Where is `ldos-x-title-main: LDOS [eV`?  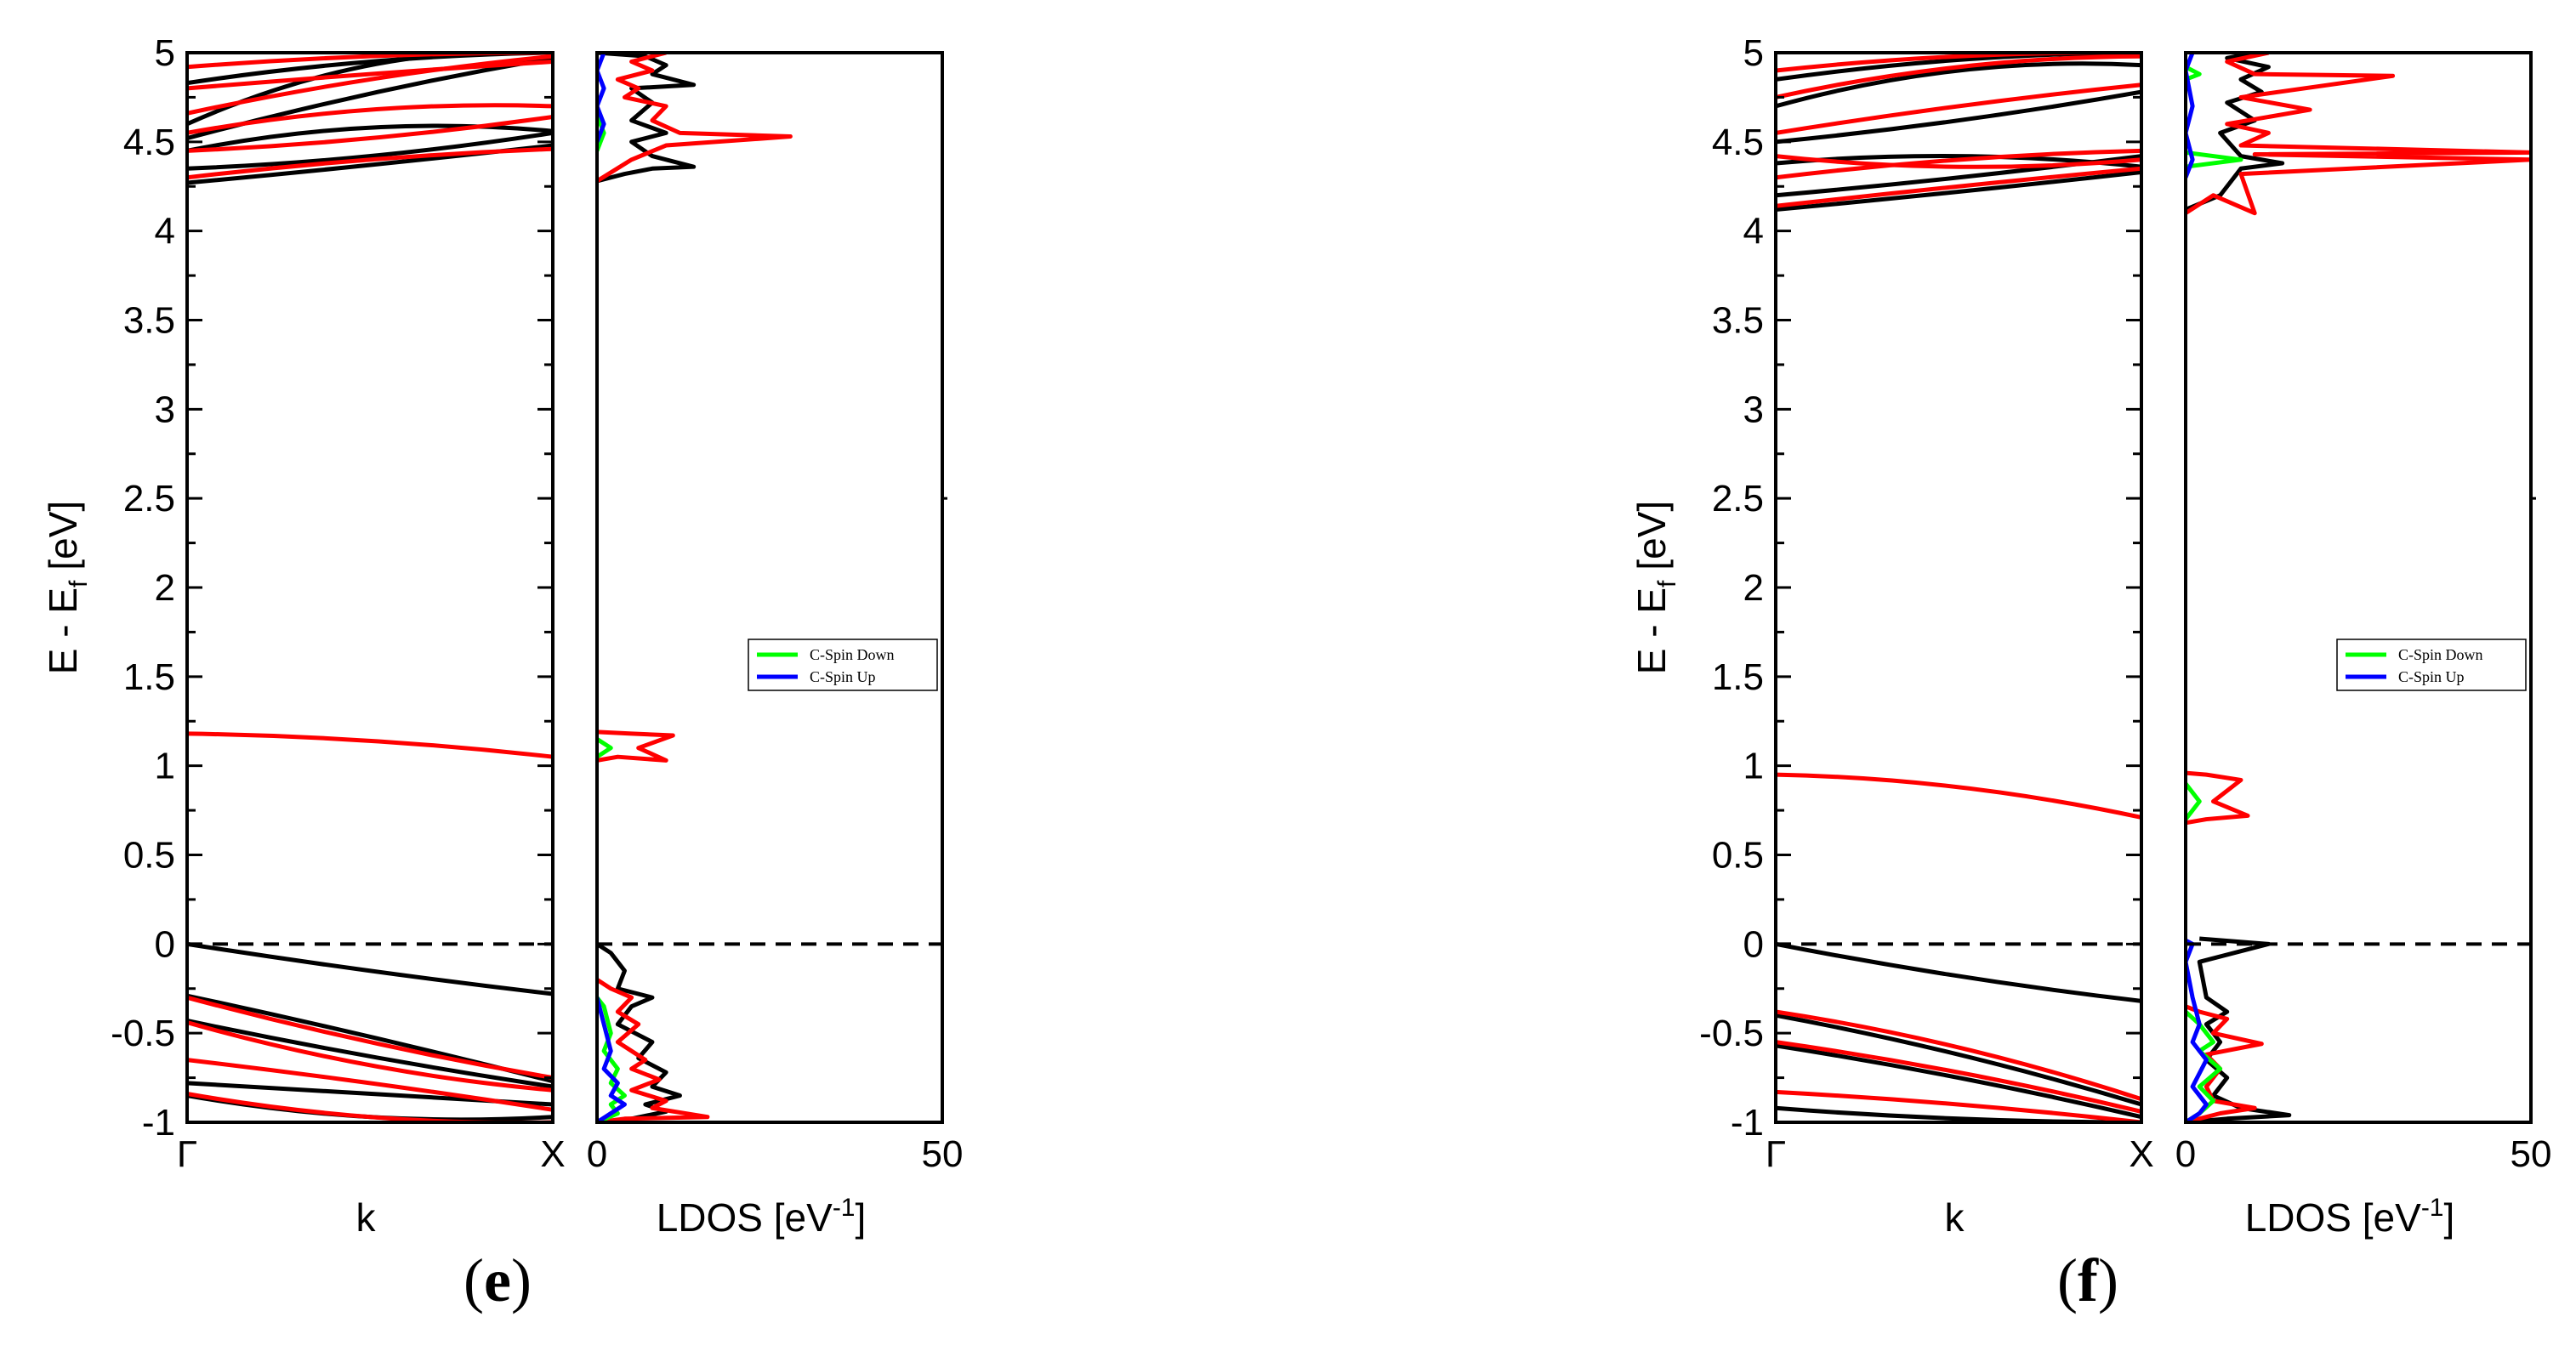
ldos-x-title-main: LDOS [eV is located at coordinates (745, 1217).